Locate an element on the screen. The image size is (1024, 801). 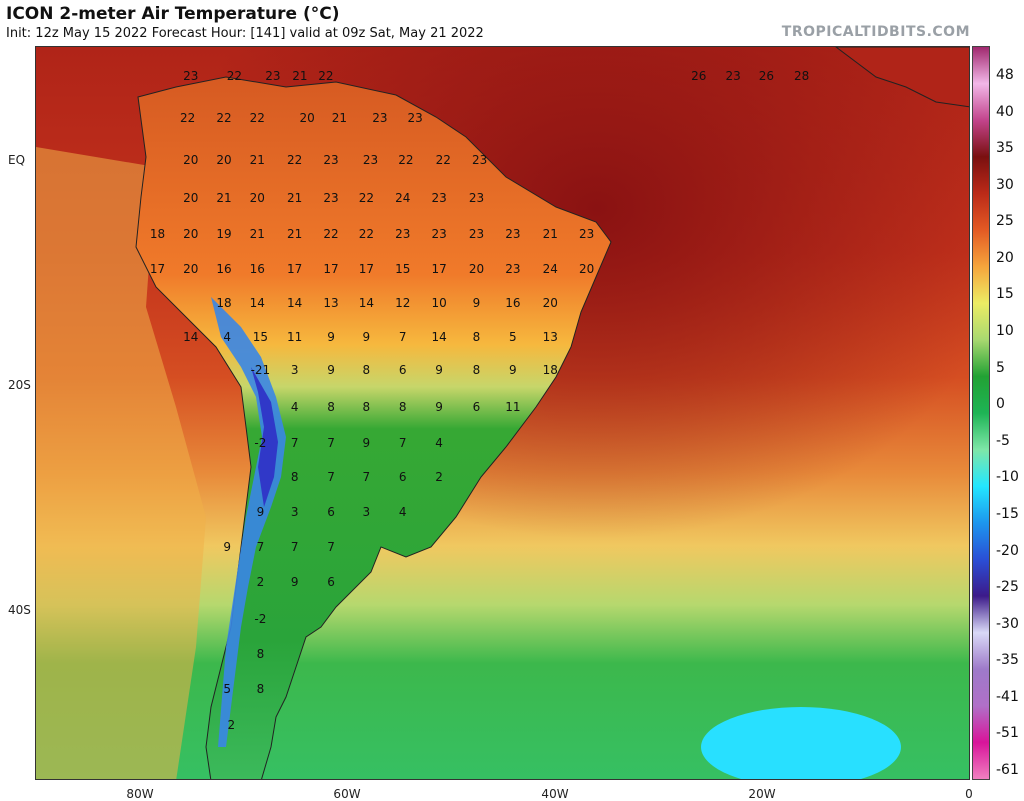
colorbar-label: 35 is located at coordinates (1005, 148).